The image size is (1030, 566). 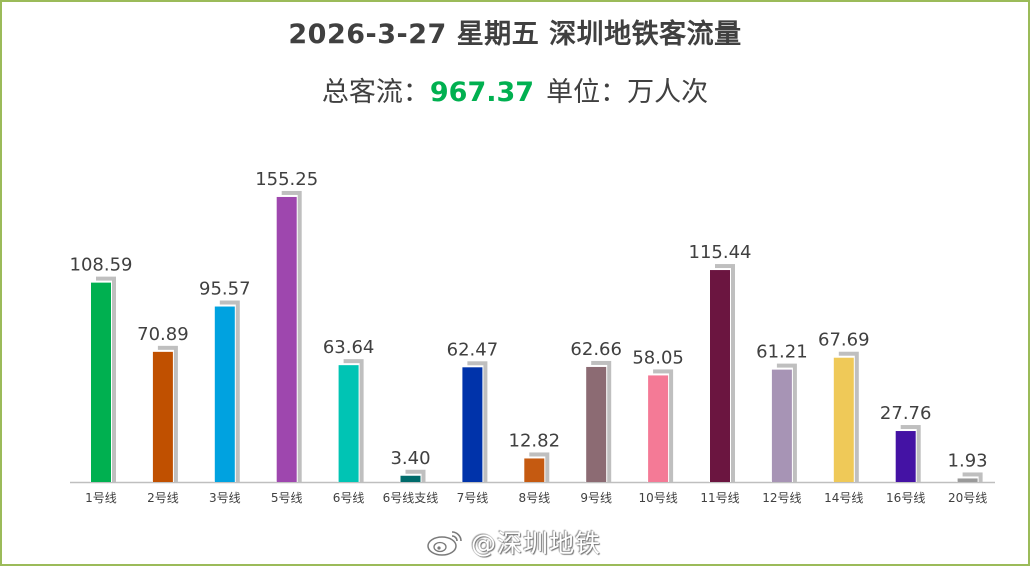 I want to click on weibo-watermark: @深圳地铁, so click(x=513, y=542).